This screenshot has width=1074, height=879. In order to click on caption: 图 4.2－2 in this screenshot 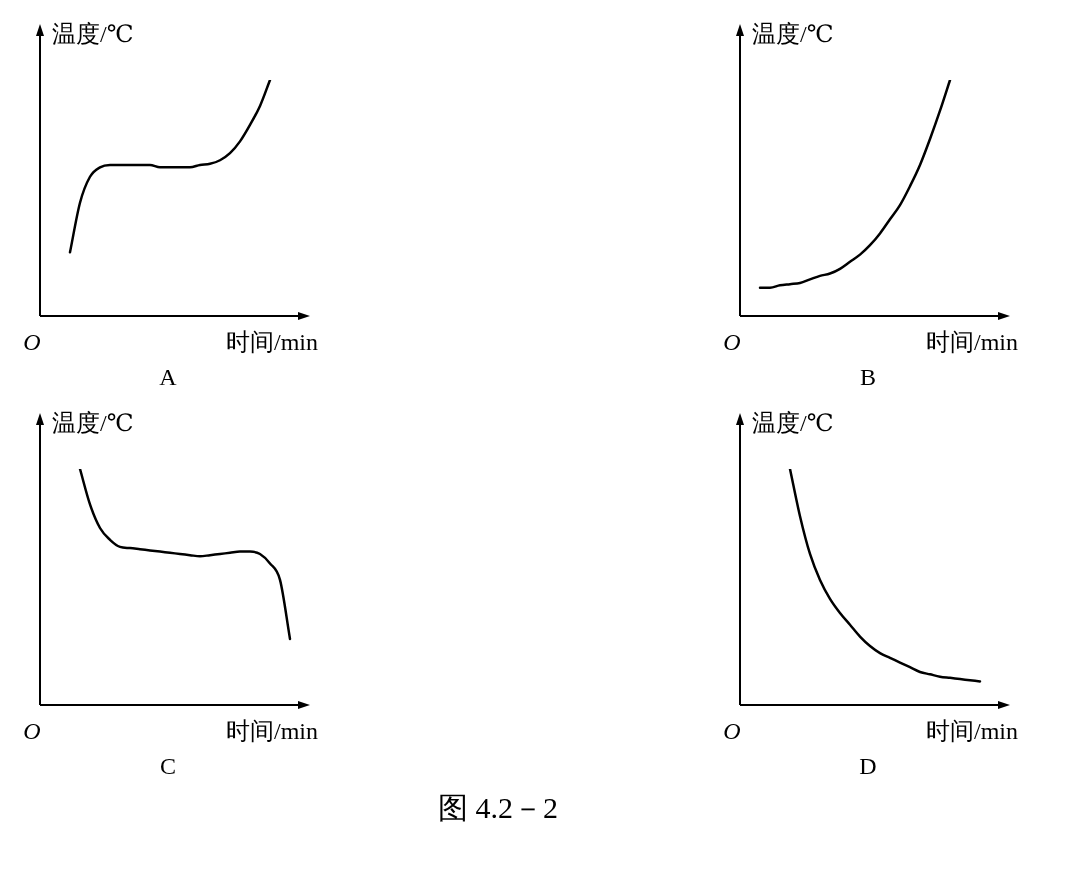, I will do `click(498, 808)`.